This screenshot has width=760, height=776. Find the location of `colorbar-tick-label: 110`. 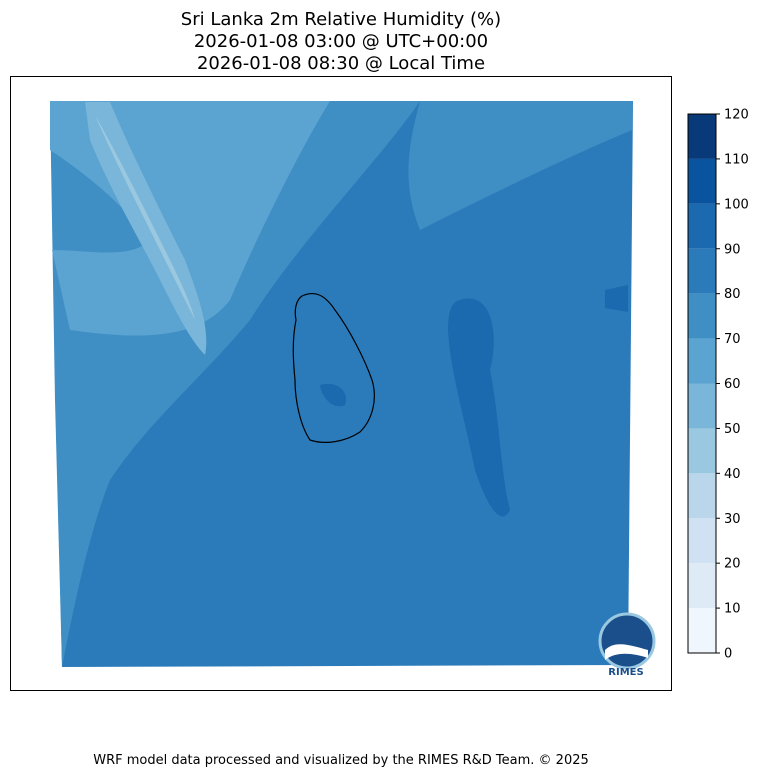

colorbar-tick-label: 110 is located at coordinates (736, 159).